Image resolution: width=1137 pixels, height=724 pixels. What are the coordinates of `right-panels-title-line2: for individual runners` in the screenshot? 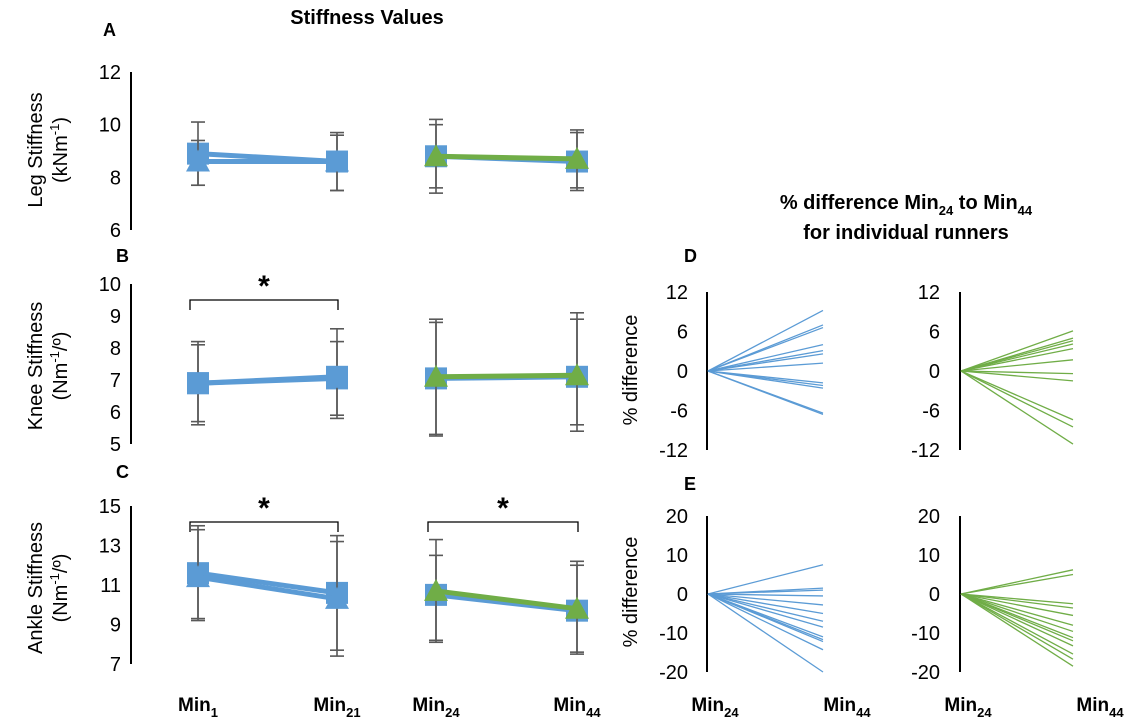 It's located at (906, 233).